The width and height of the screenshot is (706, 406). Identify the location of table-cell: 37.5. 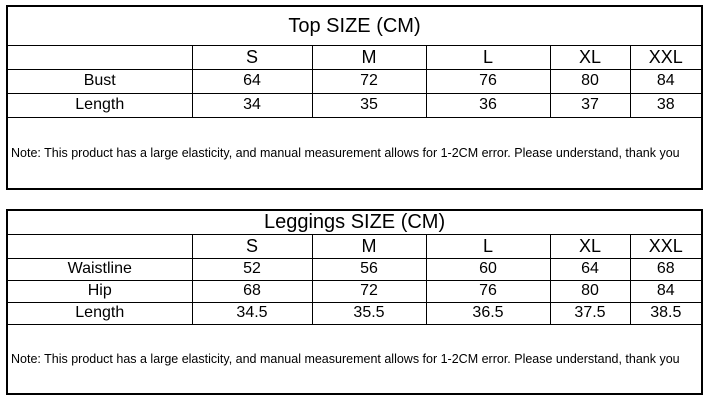
(590, 313).